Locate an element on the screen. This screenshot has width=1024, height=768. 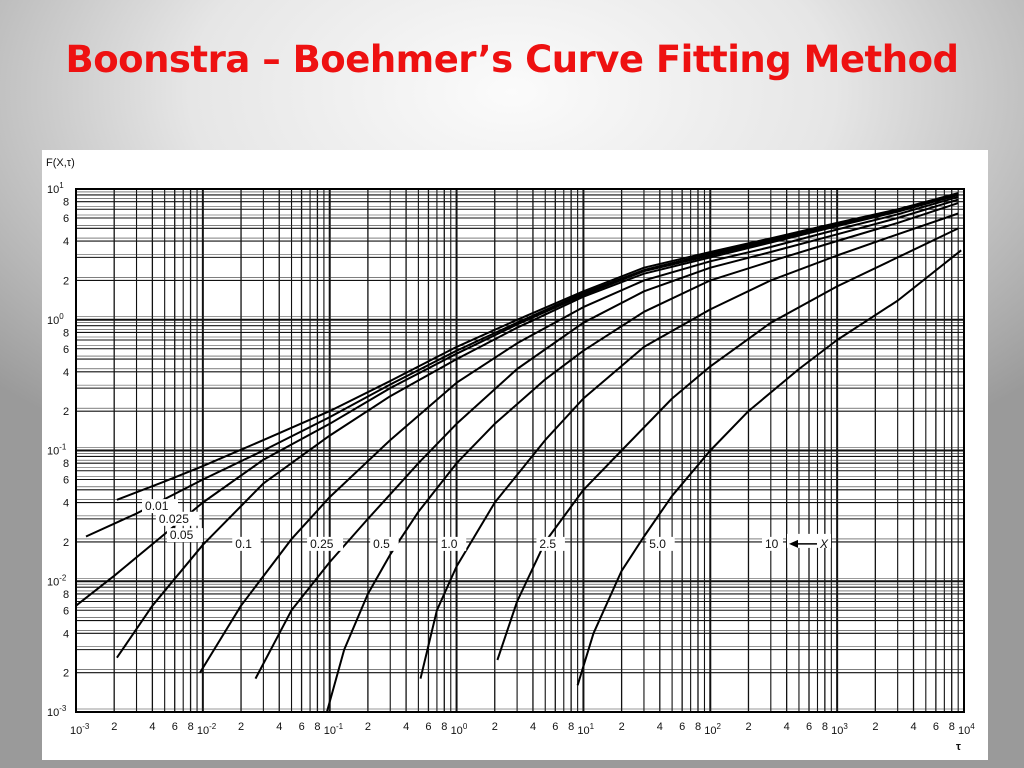
y-tick-label: 10⁻¹ is located at coordinates (57, 450).